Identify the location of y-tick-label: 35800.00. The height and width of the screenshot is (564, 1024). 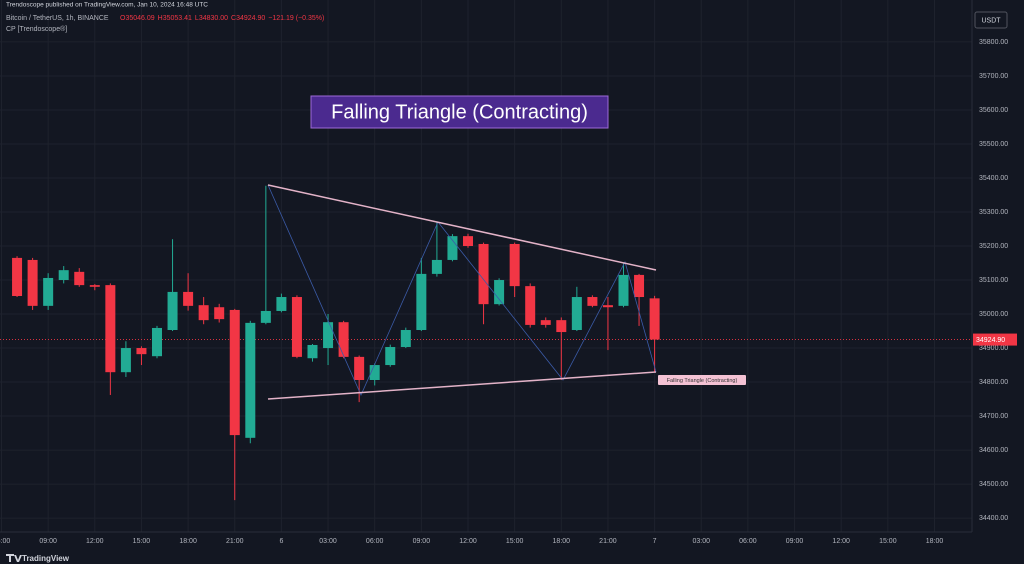
(993, 42).